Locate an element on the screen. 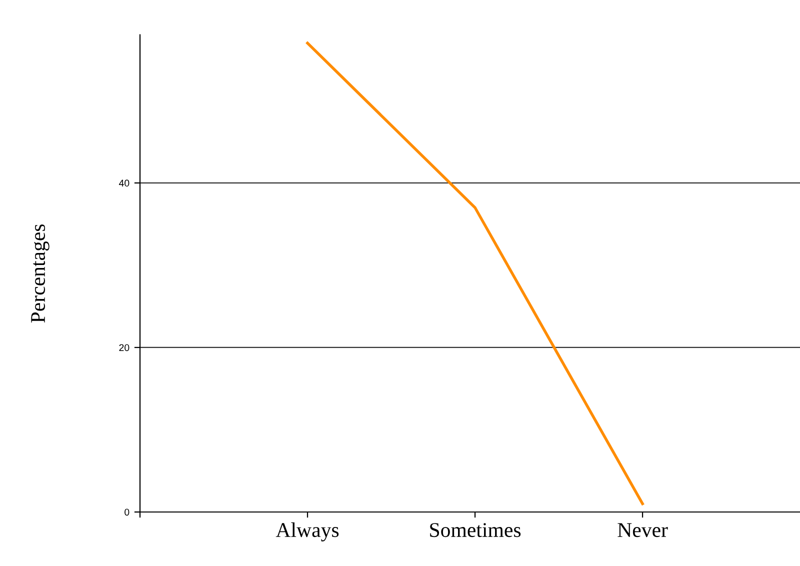  x-tick-label: Never is located at coordinates (643, 530).